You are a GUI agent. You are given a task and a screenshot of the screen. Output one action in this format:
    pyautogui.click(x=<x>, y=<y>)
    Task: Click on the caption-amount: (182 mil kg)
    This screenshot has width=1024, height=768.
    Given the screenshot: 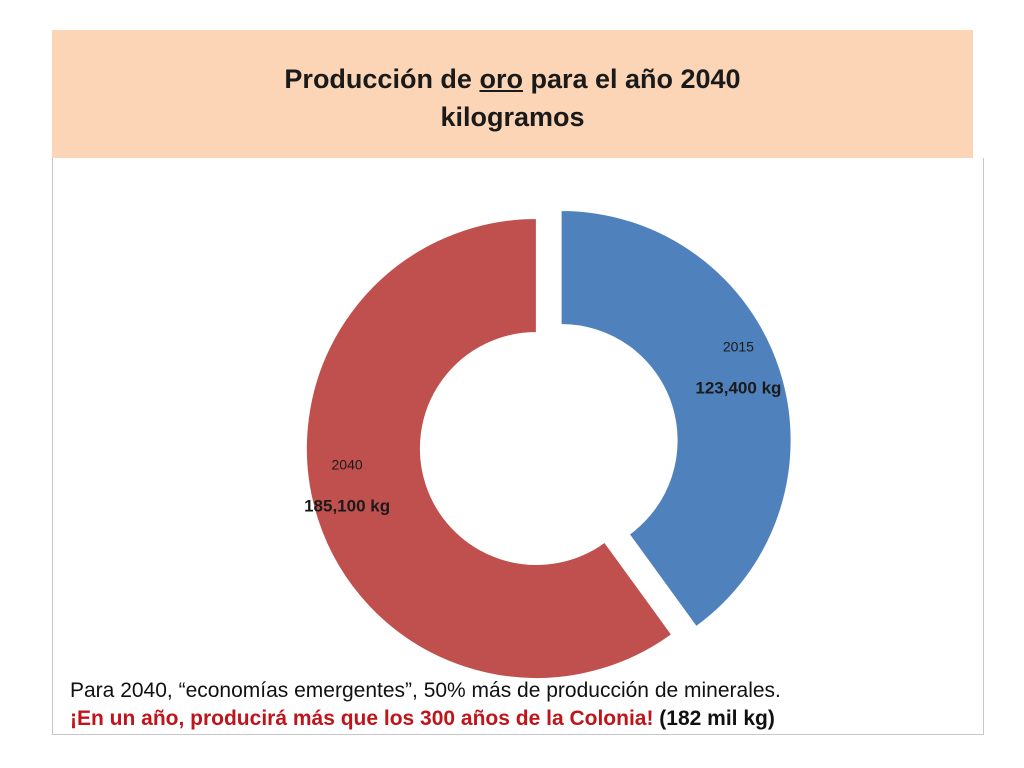 What is the action you would take?
    pyautogui.click(x=714, y=718)
    